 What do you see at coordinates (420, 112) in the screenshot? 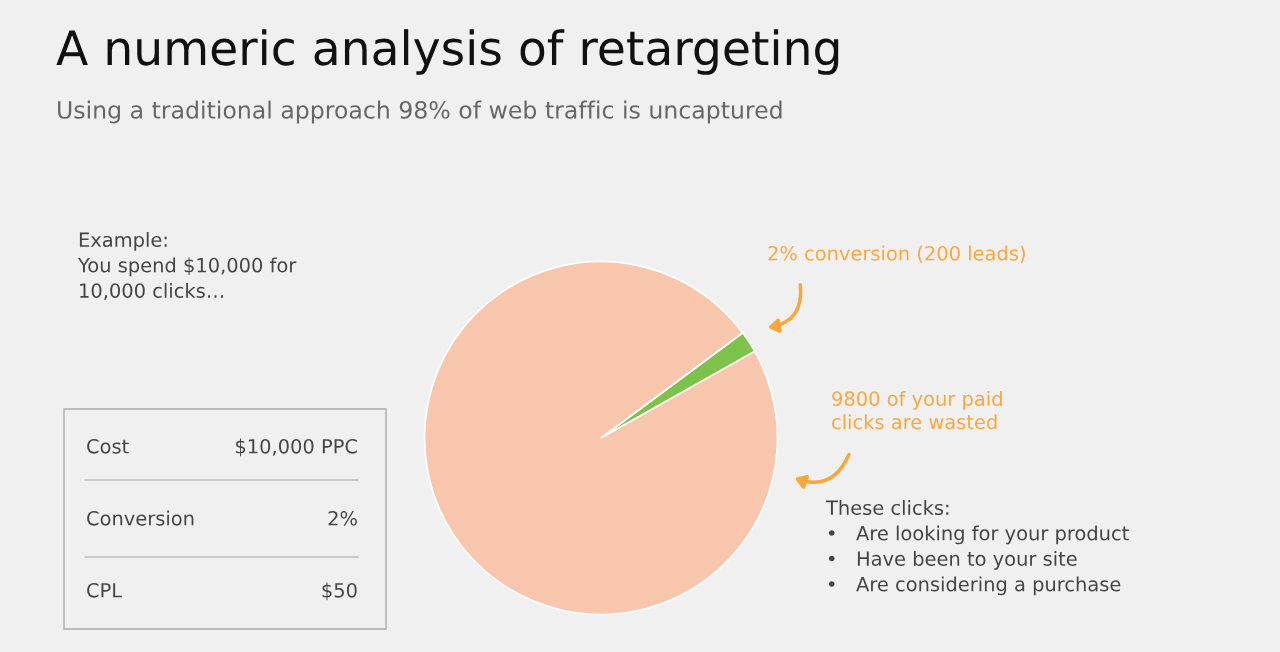
I see `chart-subtitle: Using a traditional approach 98% of web traffic is uncaptured` at bounding box center [420, 112].